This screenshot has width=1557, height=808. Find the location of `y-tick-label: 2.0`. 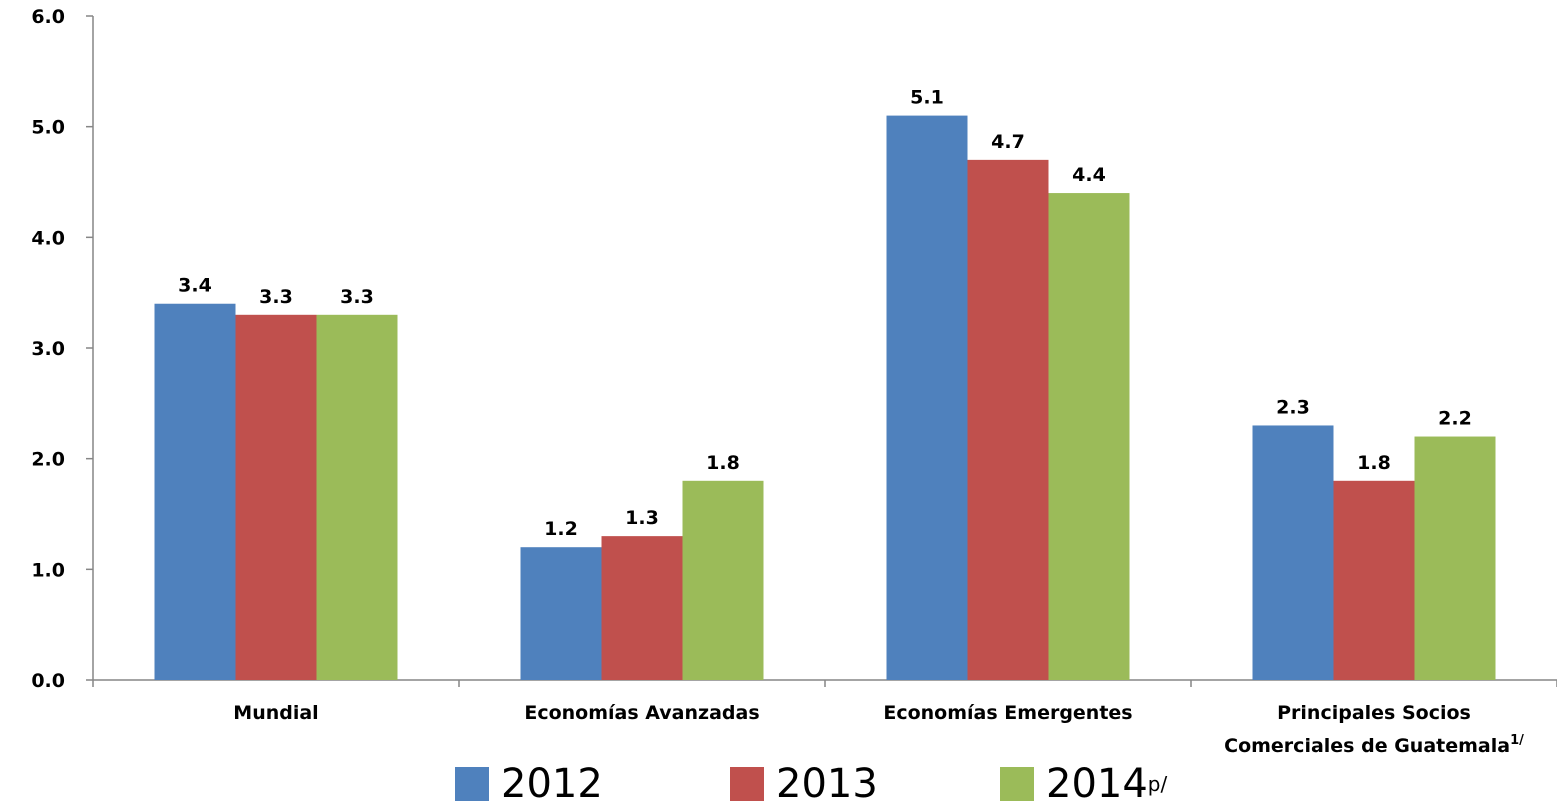

y-tick-label: 2.0 is located at coordinates (48, 460).